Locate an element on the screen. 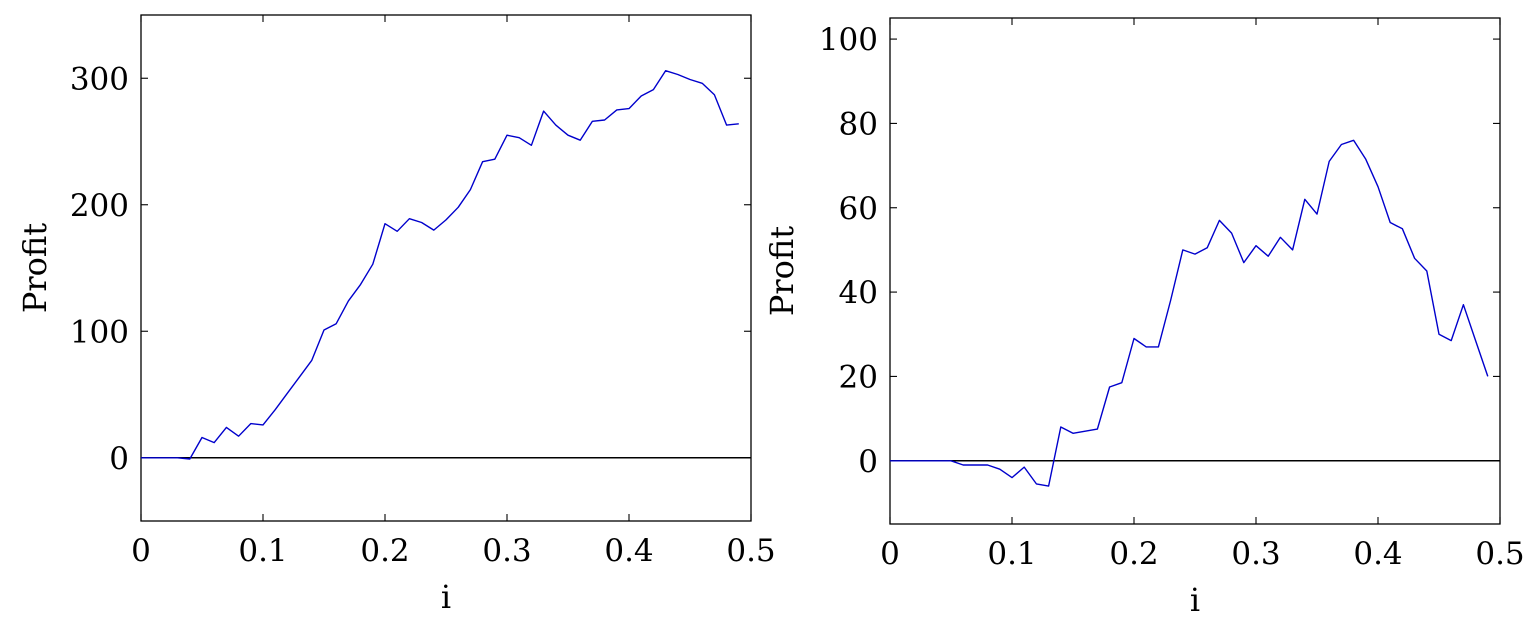 The image size is (1537, 623). y-tick-label: 200 is located at coordinates (99, 206).